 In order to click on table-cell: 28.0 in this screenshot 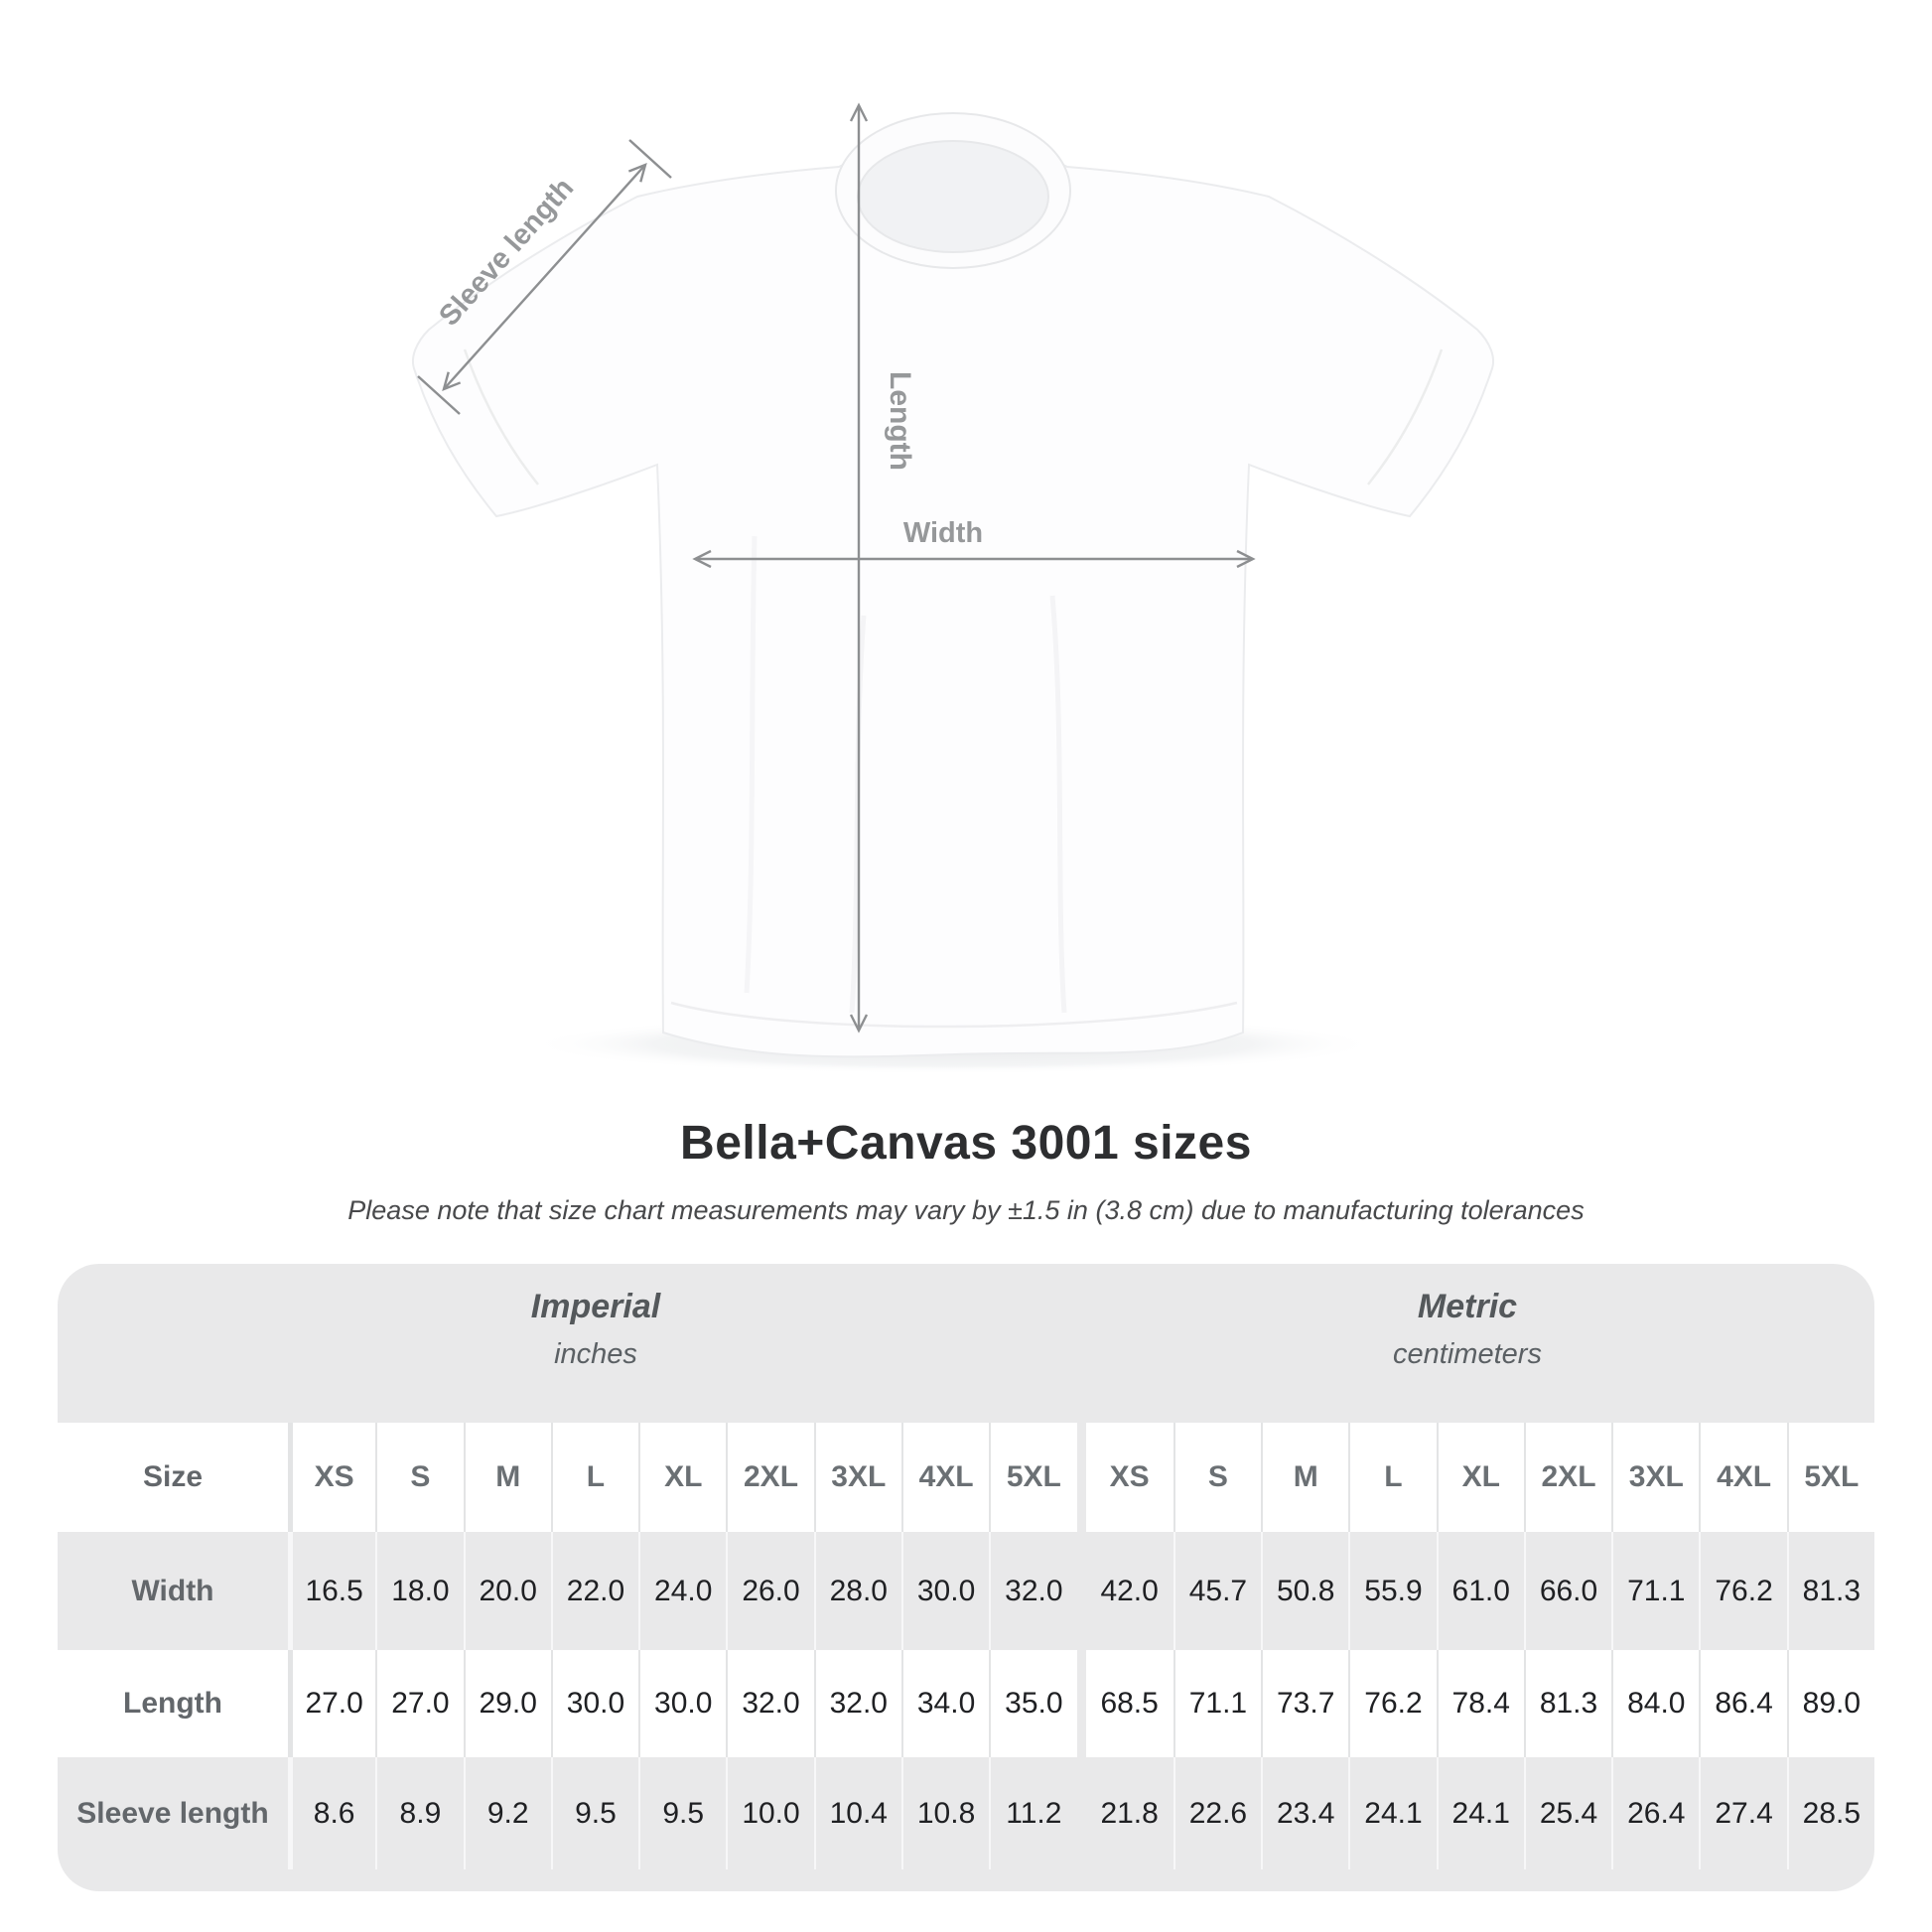, I will do `click(857, 1591)`.